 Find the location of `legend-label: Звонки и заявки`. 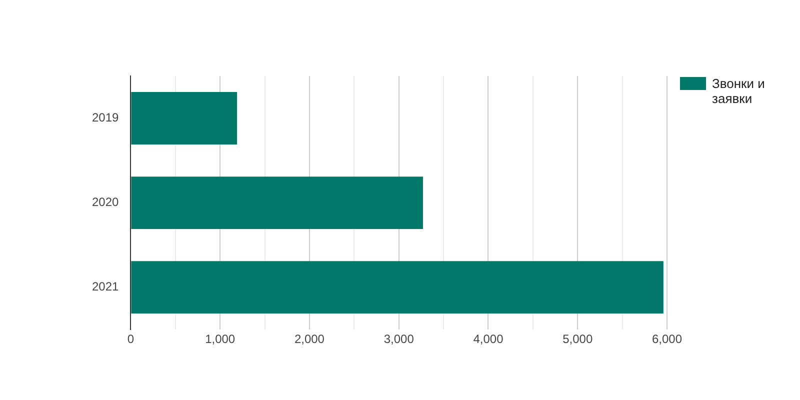

legend-label: Звонки и заявки is located at coordinates (739, 91).